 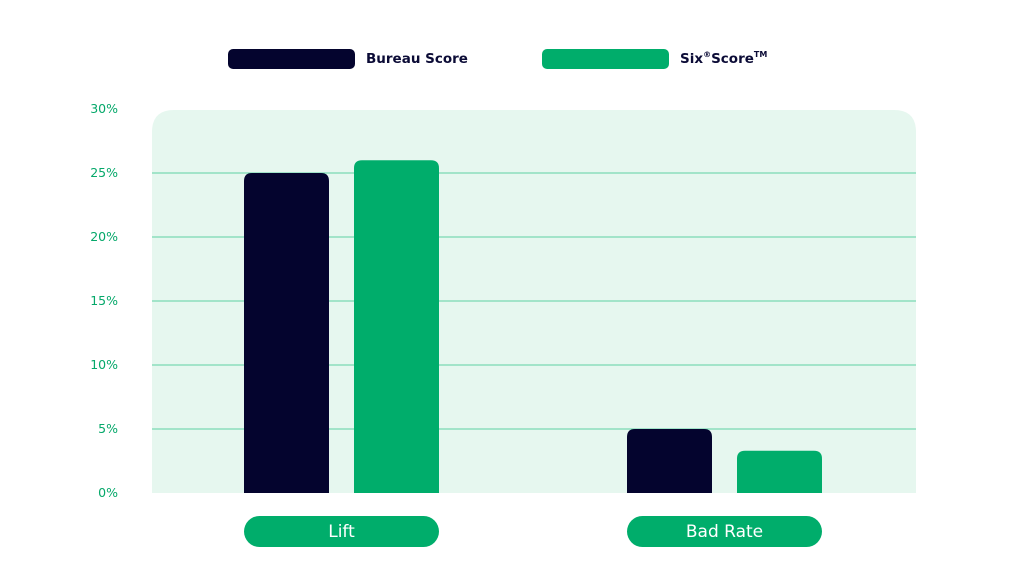 I want to click on trademark-mark: TM, so click(x=760, y=54).